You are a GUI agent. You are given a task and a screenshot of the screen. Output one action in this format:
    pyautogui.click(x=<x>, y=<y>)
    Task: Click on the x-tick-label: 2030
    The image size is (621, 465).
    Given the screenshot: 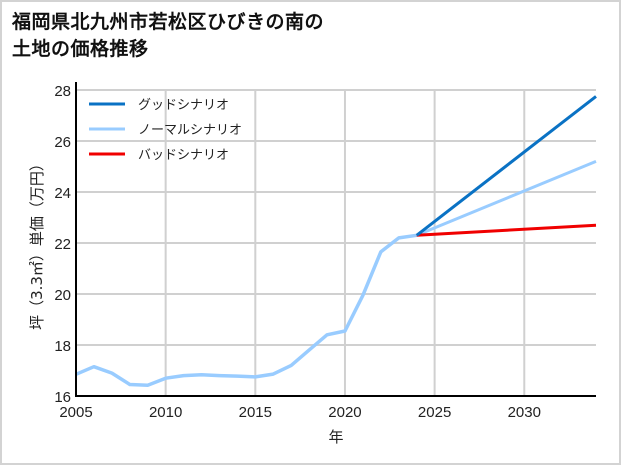 What is the action you would take?
    pyautogui.click(x=524, y=412)
    